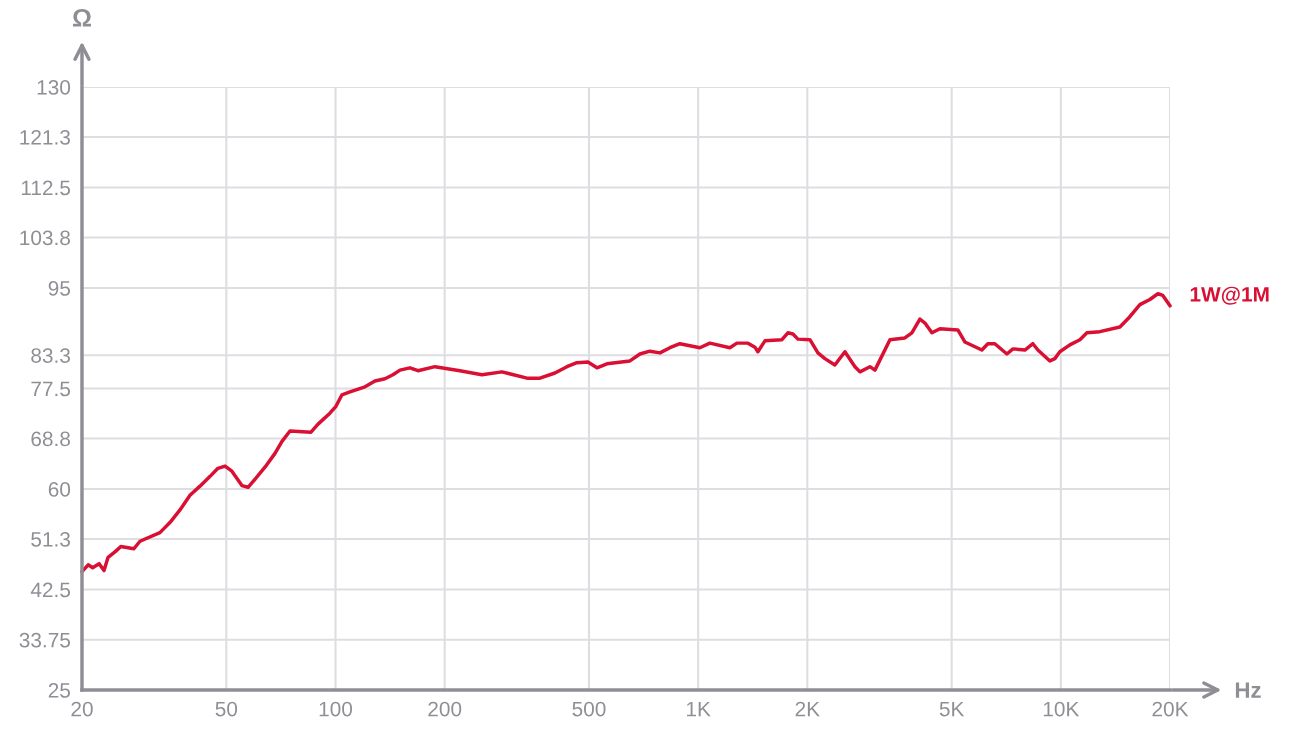 Image resolution: width=1304 pixels, height=753 pixels. What do you see at coordinates (336, 709) in the screenshot?
I see `x-tick-label: 100` at bounding box center [336, 709].